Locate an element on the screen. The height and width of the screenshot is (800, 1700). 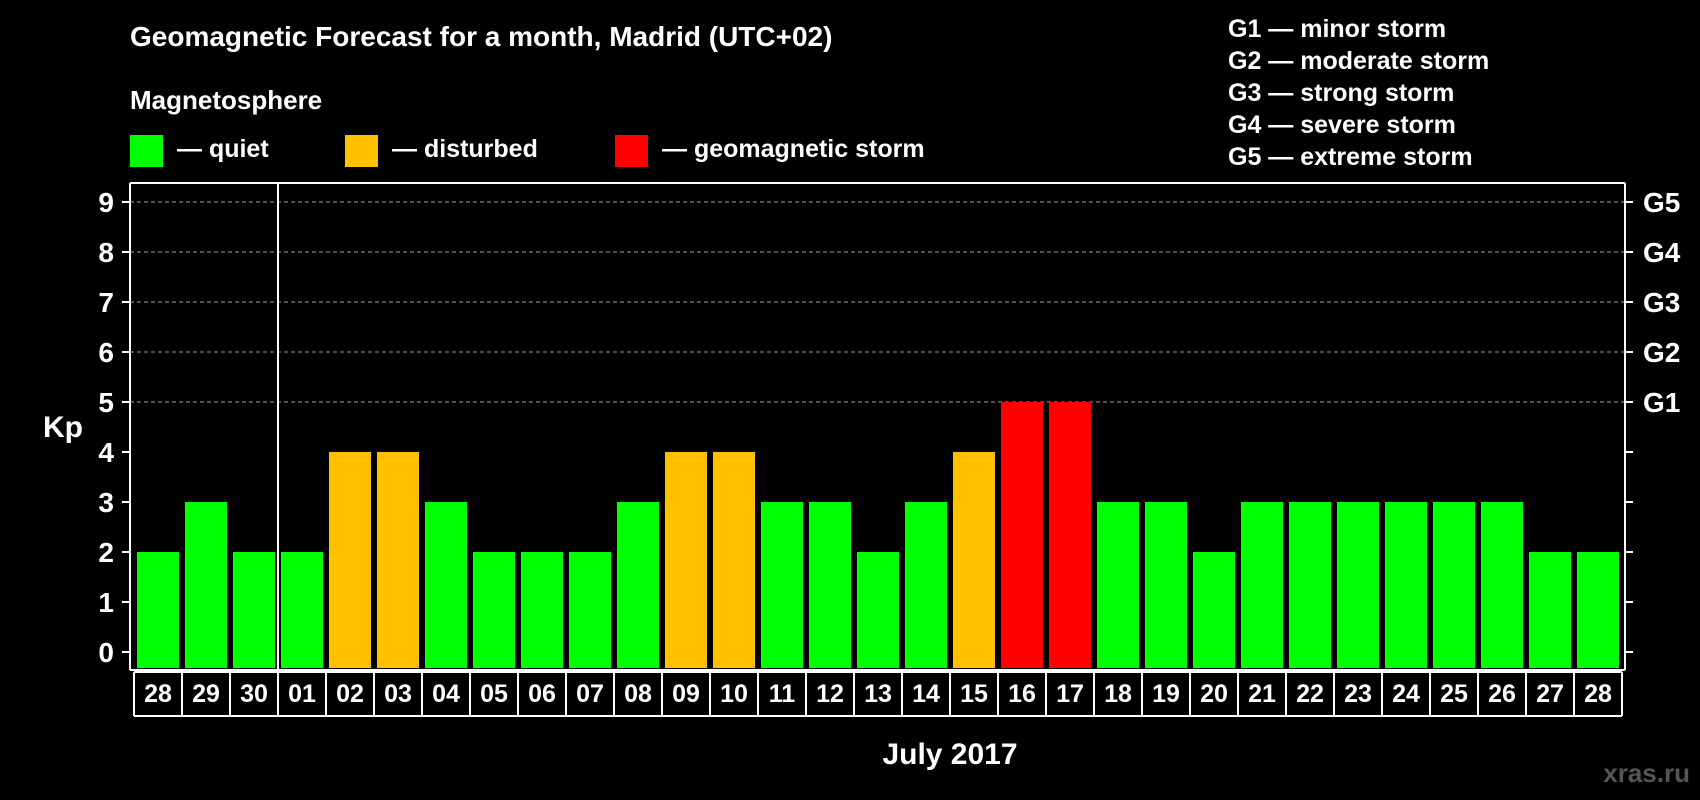
x-tick-label: 23 is located at coordinates (1358, 694).